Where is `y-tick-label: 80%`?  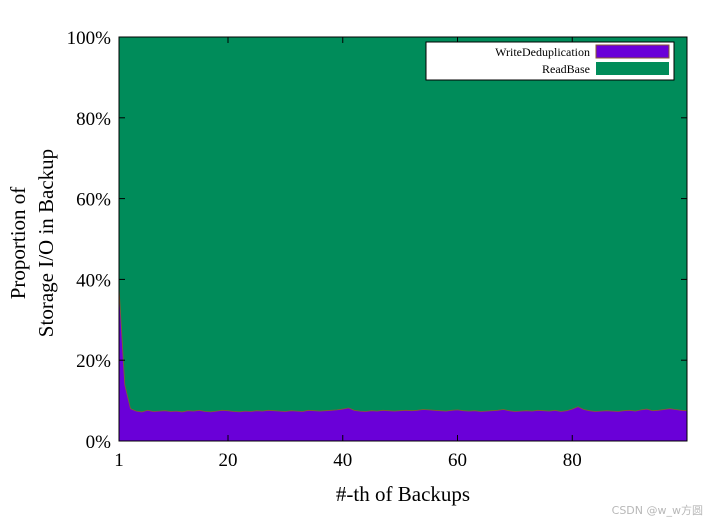
y-tick-label: 80% is located at coordinates (93, 119).